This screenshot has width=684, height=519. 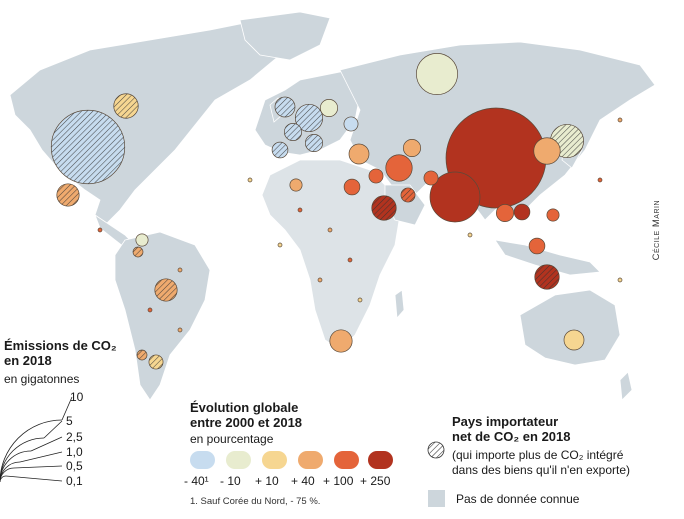 I want to click on size-label-1.0: 1,0, so click(x=74, y=452).